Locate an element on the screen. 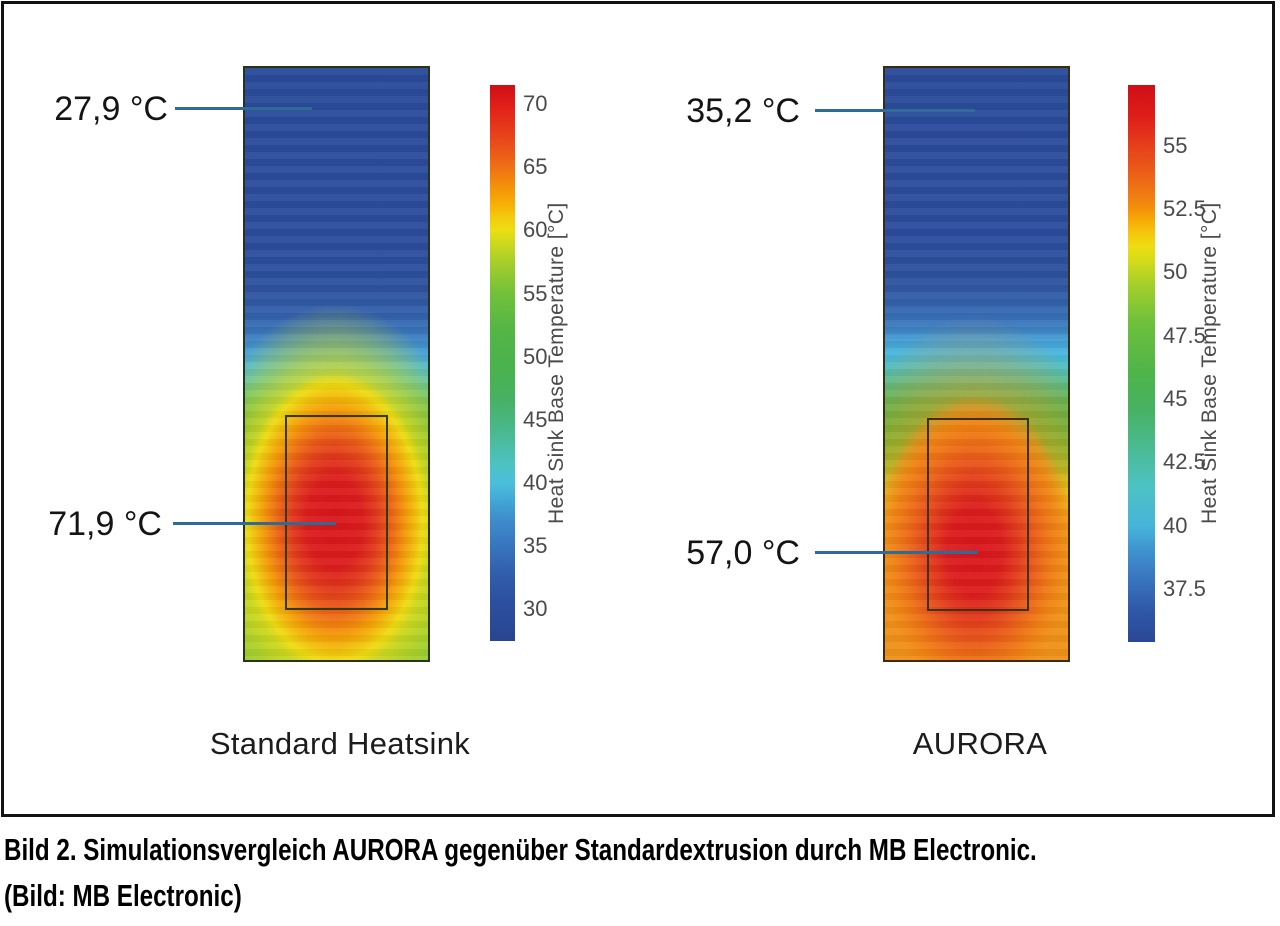 The width and height of the screenshot is (1280, 926). colorbar-tick-label: 52.5 is located at coordinates (1184, 209).